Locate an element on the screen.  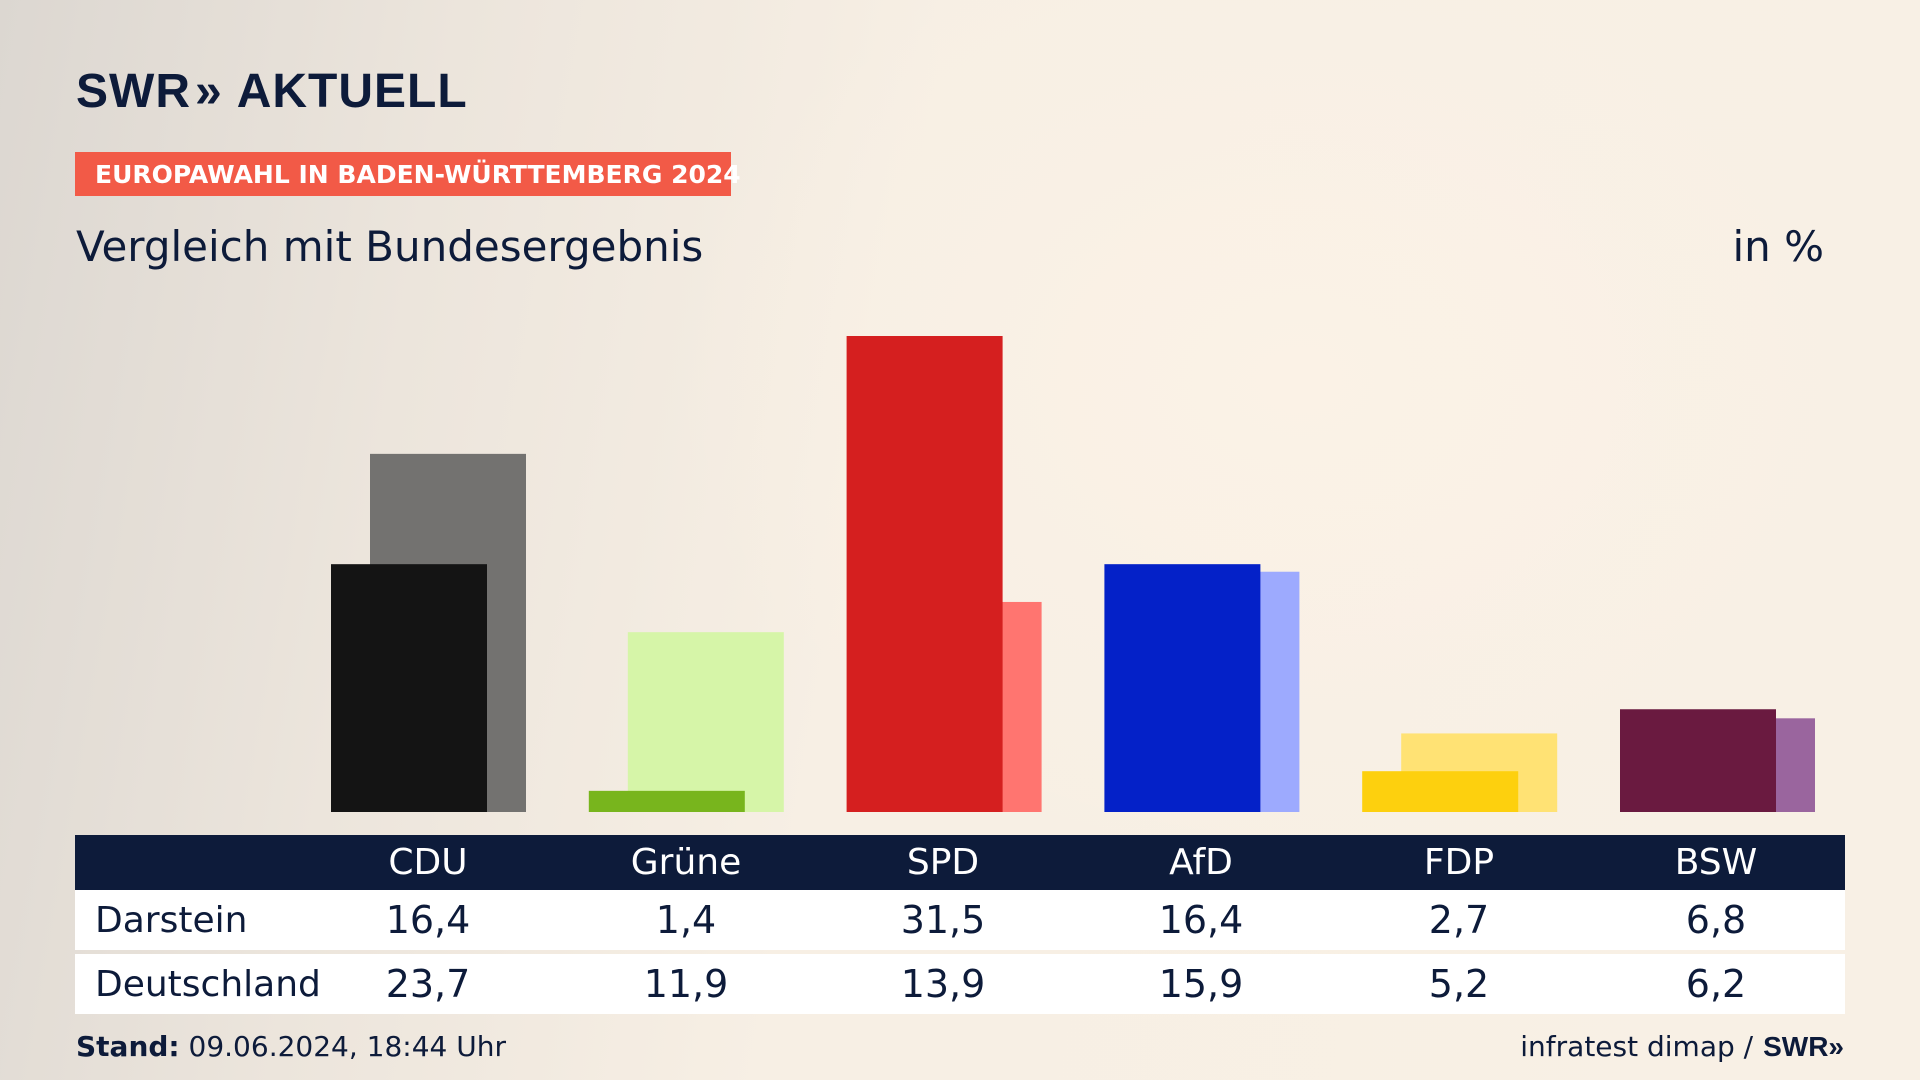
swr-logo: SWR» is located at coordinates (1803, 1046).